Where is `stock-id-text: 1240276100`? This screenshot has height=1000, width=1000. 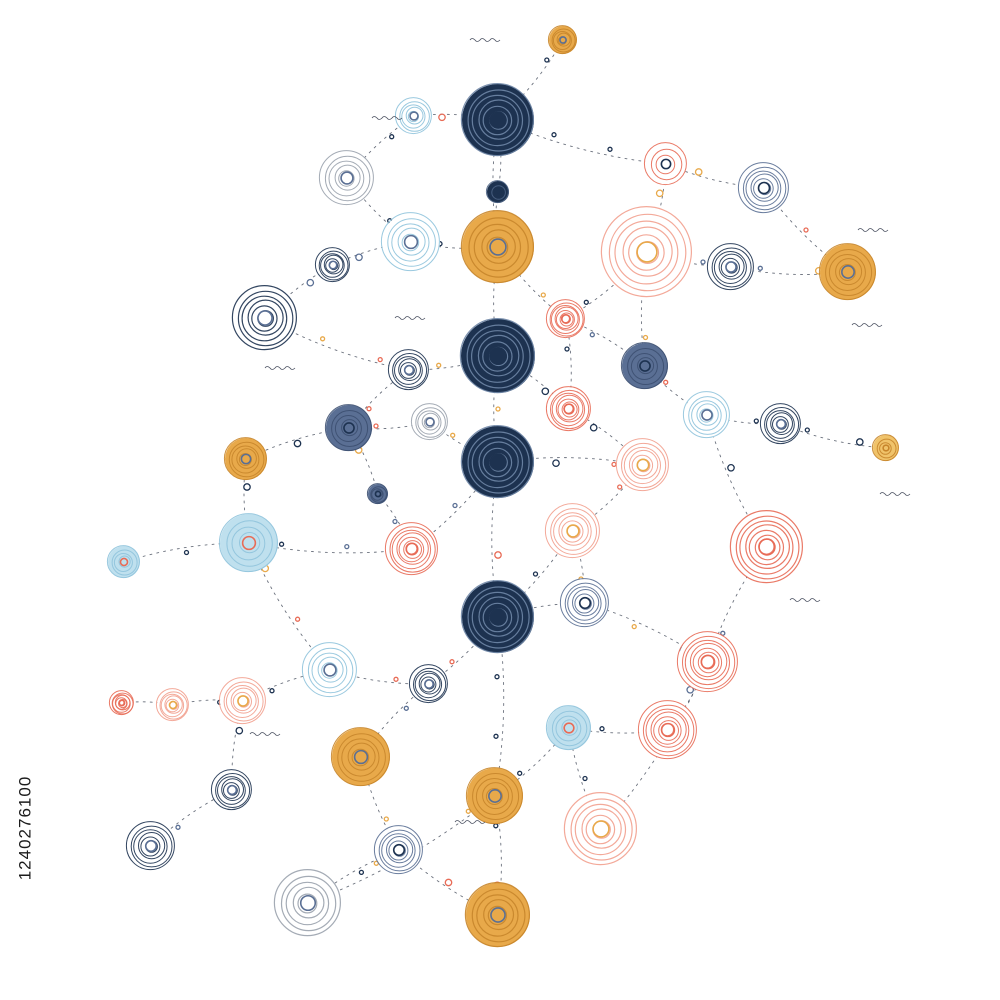
stock-id-text: 1240276100 is located at coordinates (25, 827).